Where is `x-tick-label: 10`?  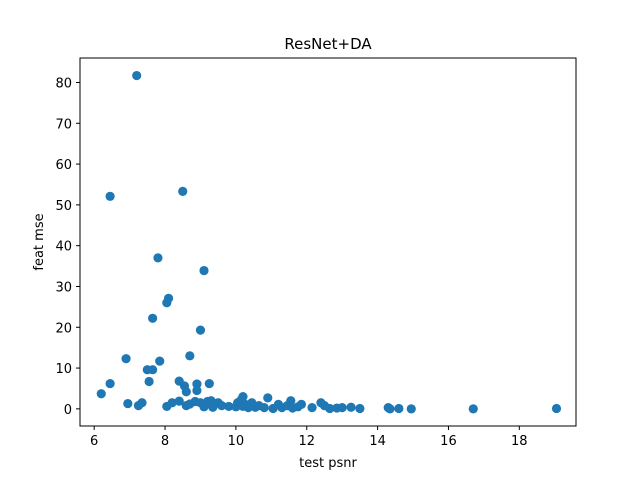
x-tick-label: 10 is located at coordinates (236, 441).